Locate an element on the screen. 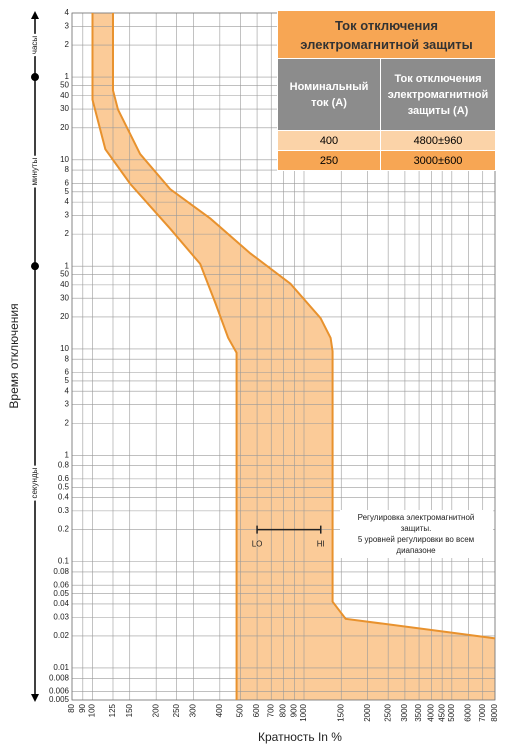 The image size is (518, 748). x-tick-label: 100 is located at coordinates (92, 710).